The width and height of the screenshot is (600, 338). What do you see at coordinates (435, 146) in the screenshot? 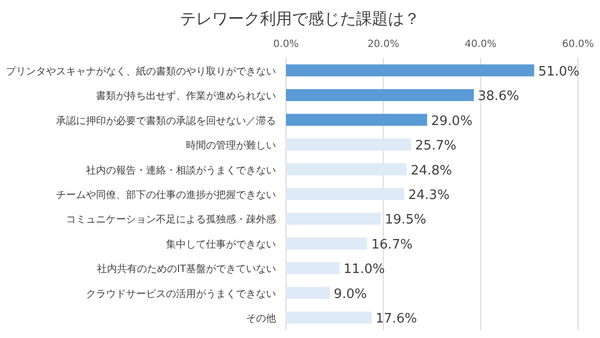
I see `data-label: 25.7%` at bounding box center [435, 146].